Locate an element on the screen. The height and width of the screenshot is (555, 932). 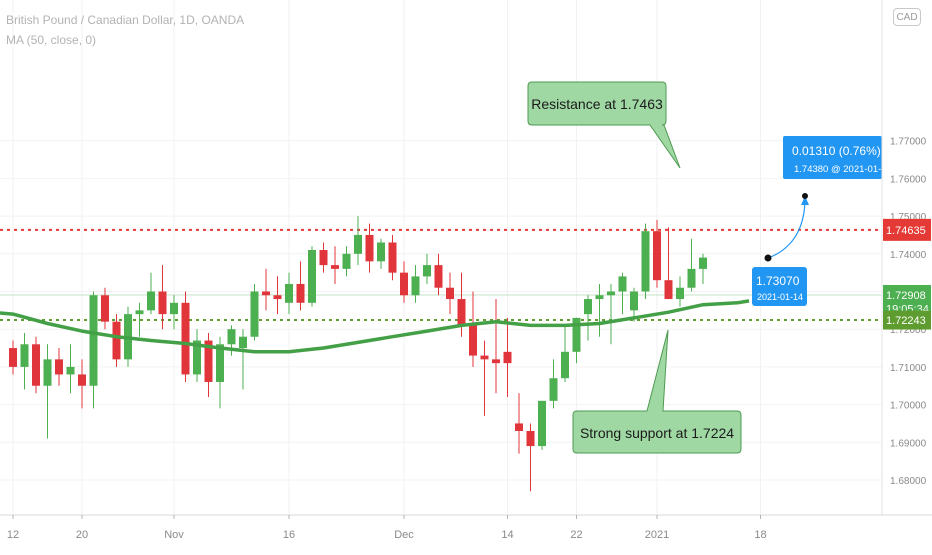
y-tick-label: 1.74000 is located at coordinates (908, 255).